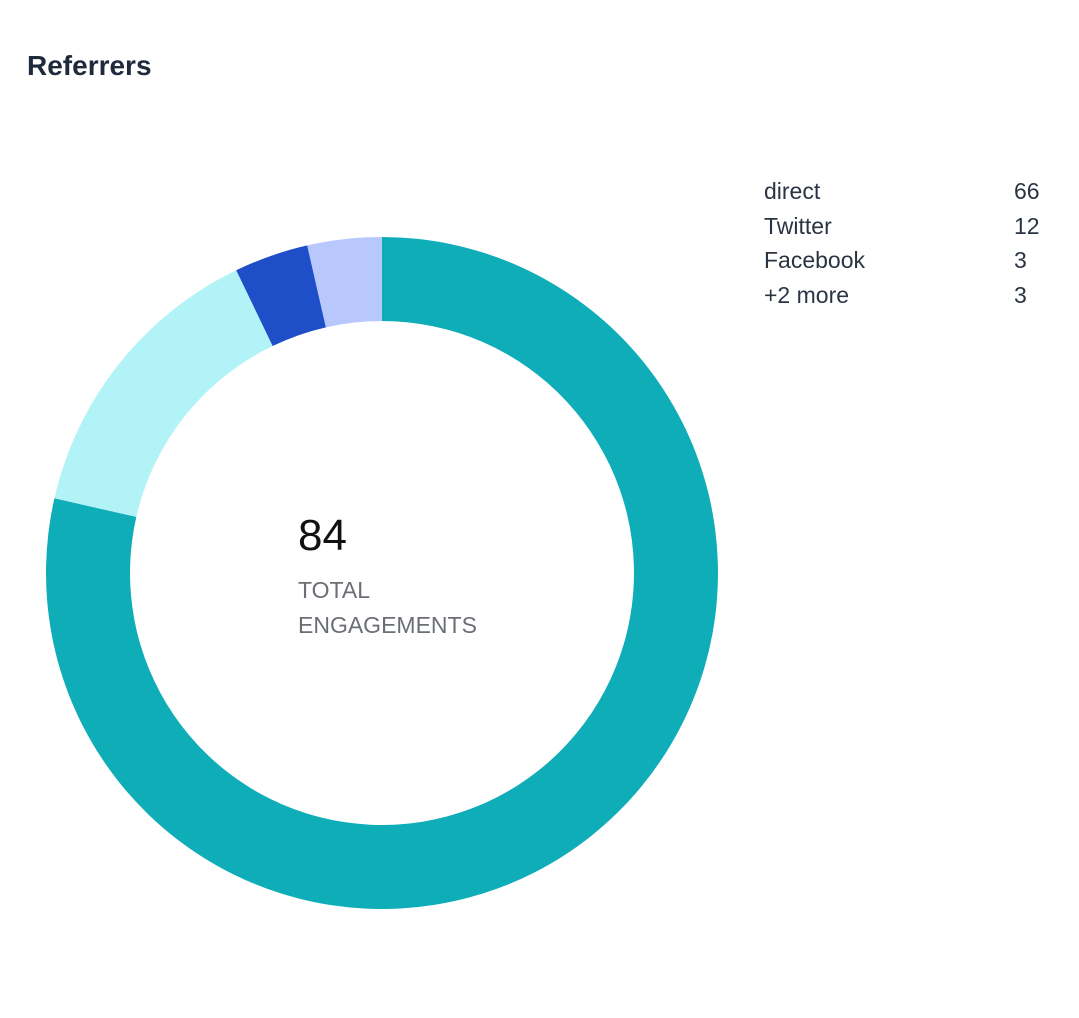 This screenshot has height=1018, width=1079. What do you see at coordinates (792, 191) in the screenshot?
I see `legend-label: direct` at bounding box center [792, 191].